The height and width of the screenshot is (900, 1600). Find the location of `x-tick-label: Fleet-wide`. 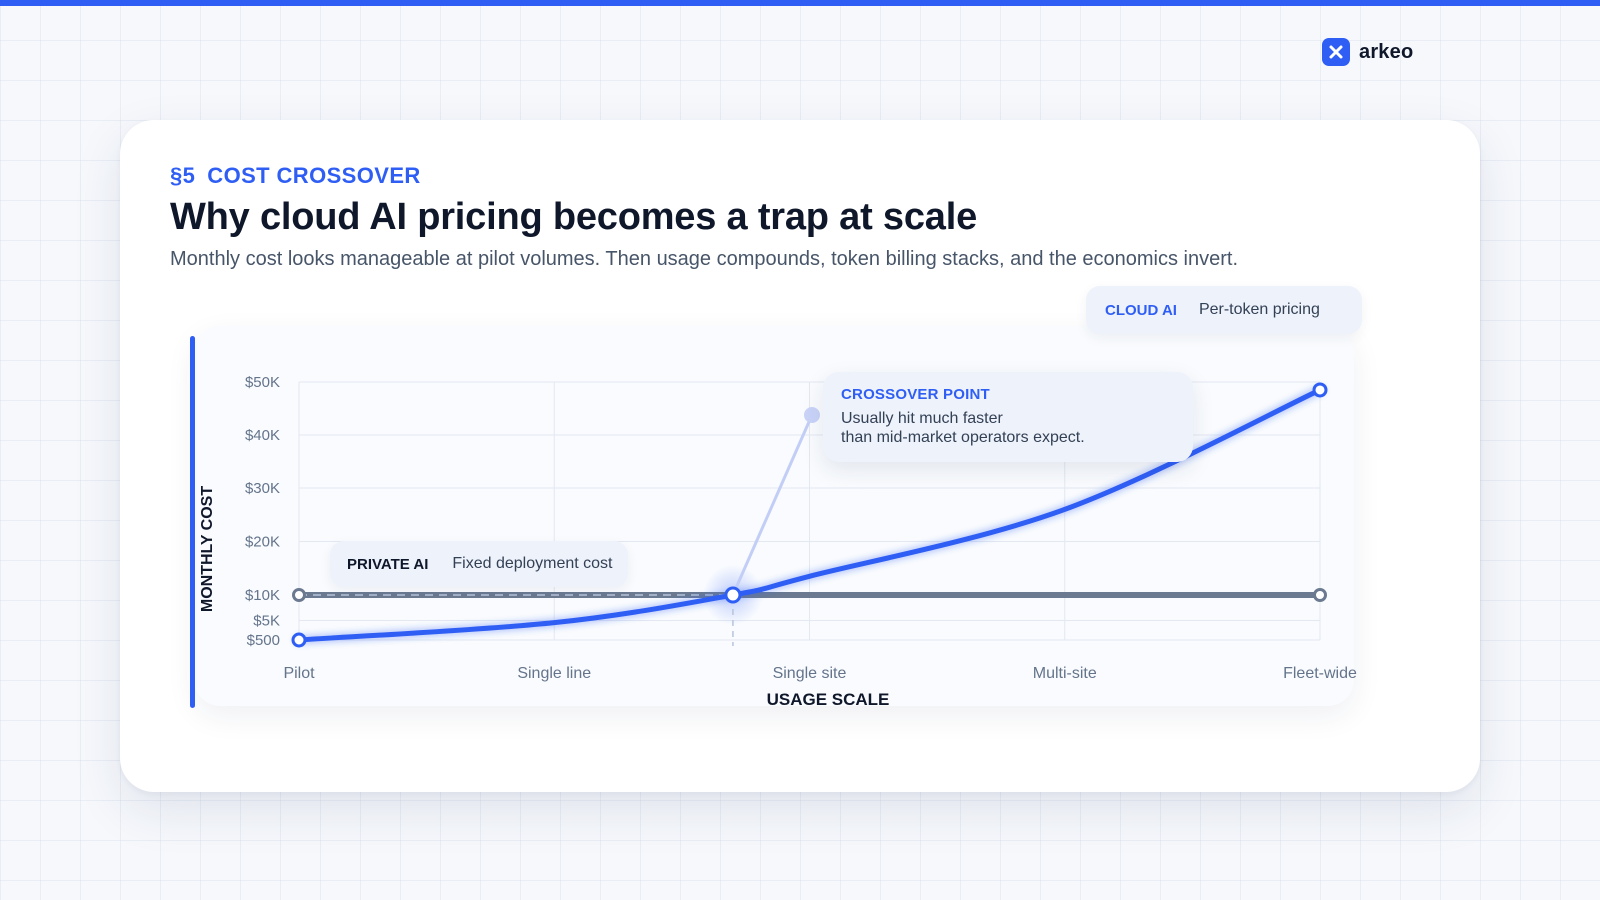

x-tick-label: Fleet-wide is located at coordinates (1320, 673).